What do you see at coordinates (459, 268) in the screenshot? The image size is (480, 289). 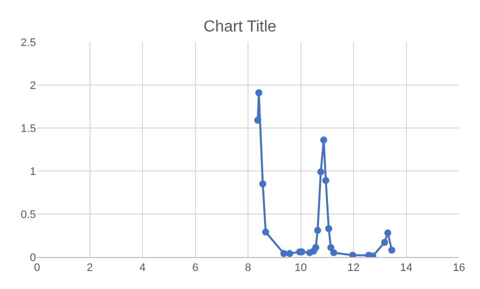 I see `x-tick-label: 16` at bounding box center [459, 268].